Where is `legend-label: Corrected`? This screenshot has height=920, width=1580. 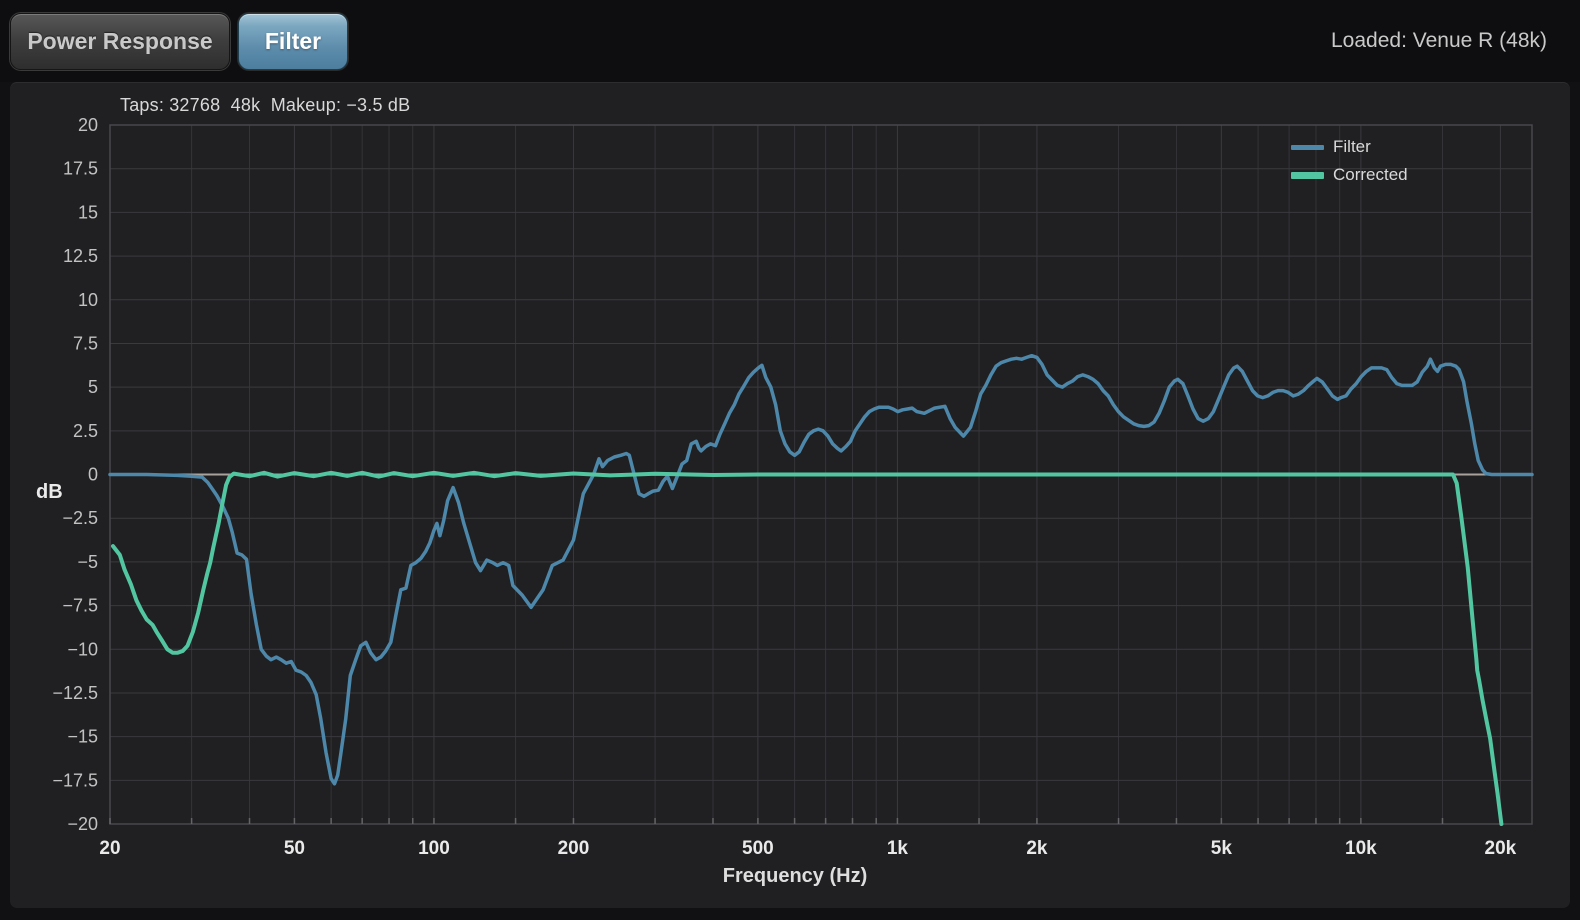 legend-label: Corrected is located at coordinates (1370, 174).